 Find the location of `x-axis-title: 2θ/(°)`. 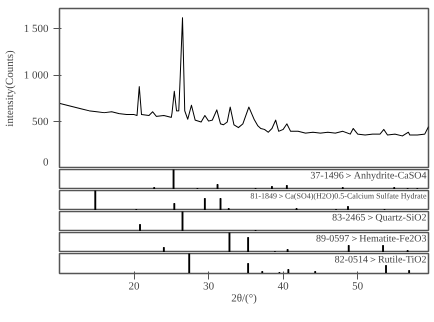

x-axis-title: 2θ/(°) is located at coordinates (244, 298).